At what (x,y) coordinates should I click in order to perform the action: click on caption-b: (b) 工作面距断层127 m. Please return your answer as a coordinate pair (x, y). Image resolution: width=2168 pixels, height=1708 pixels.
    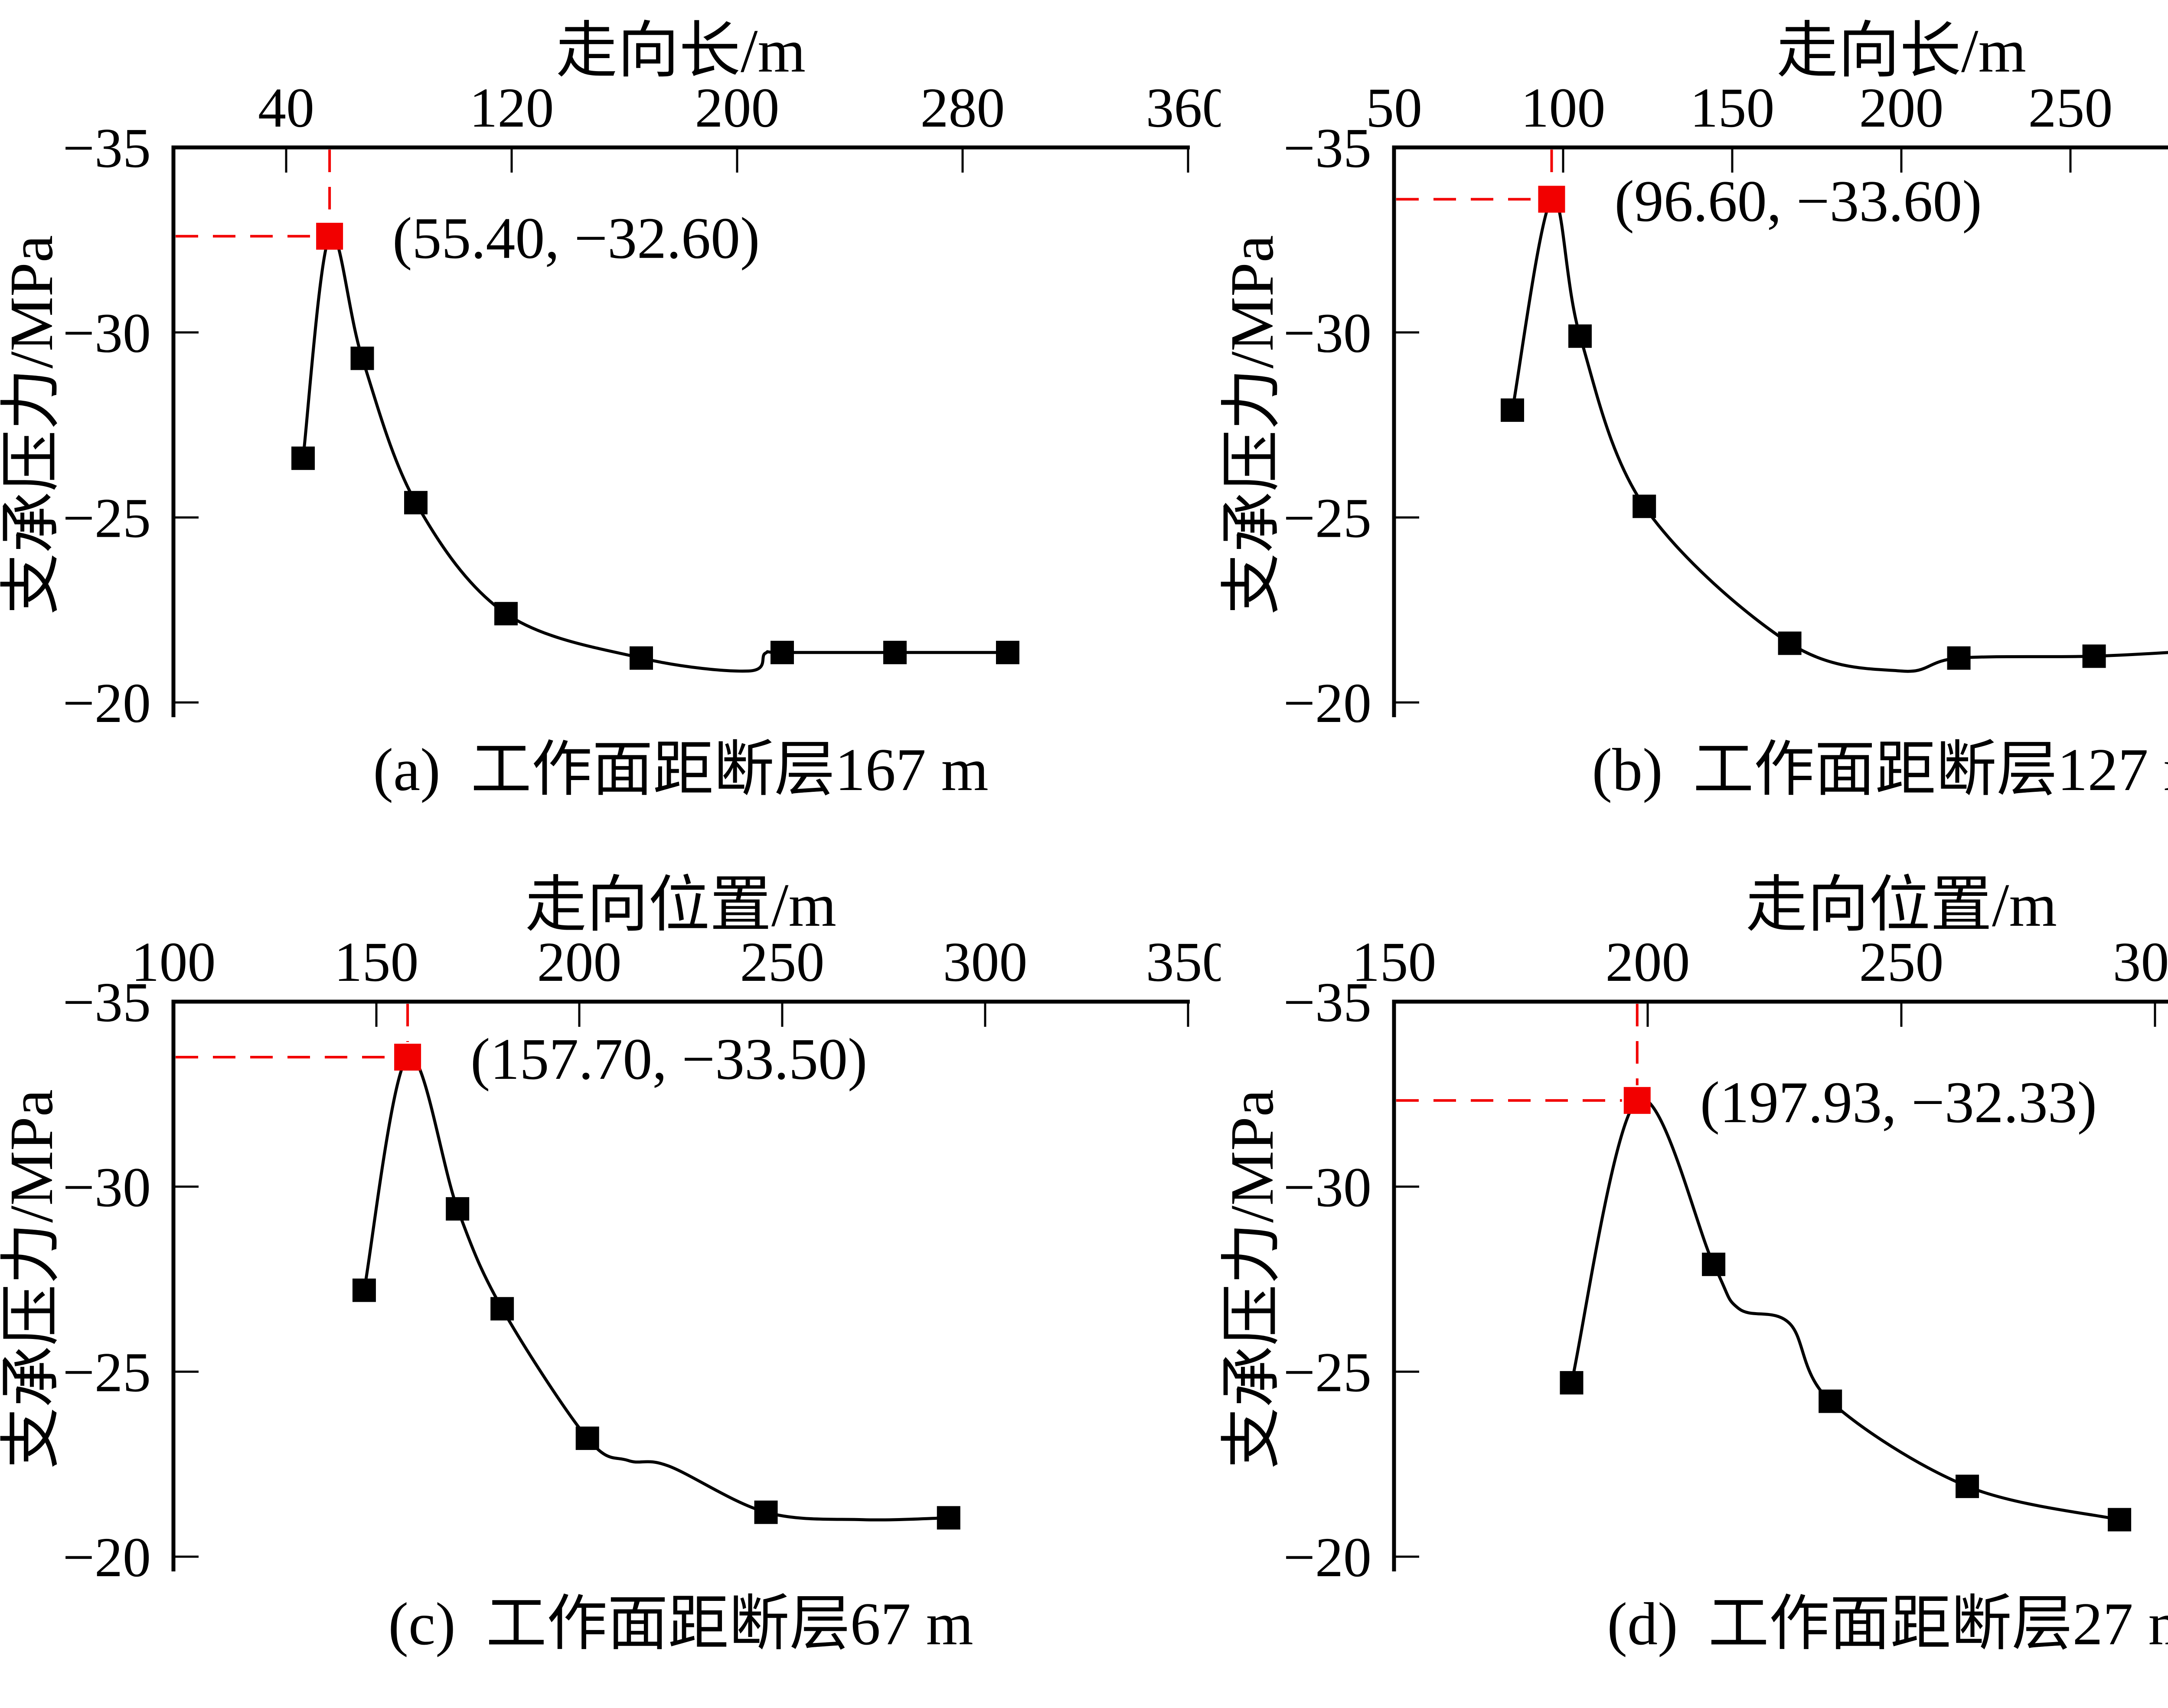
    Looking at the image, I should click on (1880, 770).